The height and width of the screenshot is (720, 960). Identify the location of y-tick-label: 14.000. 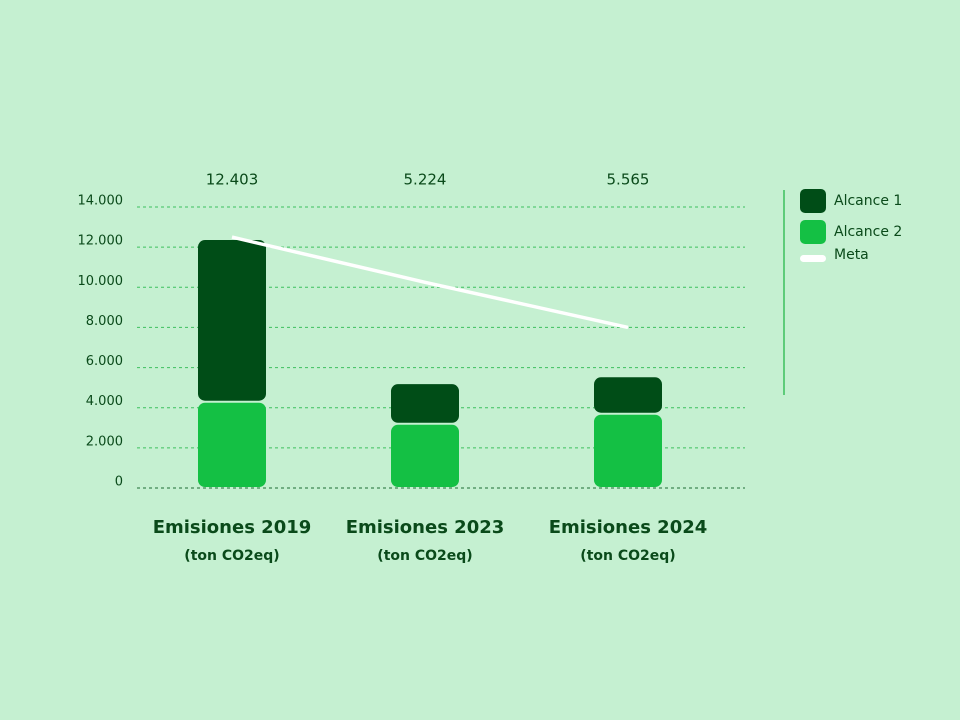
(101, 201).